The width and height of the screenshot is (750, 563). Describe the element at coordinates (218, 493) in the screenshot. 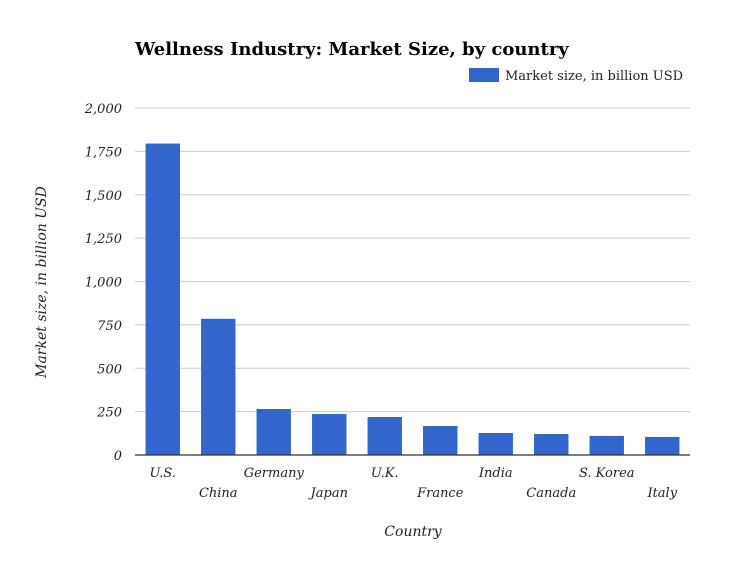

I see `x-tick-label: China` at that location.